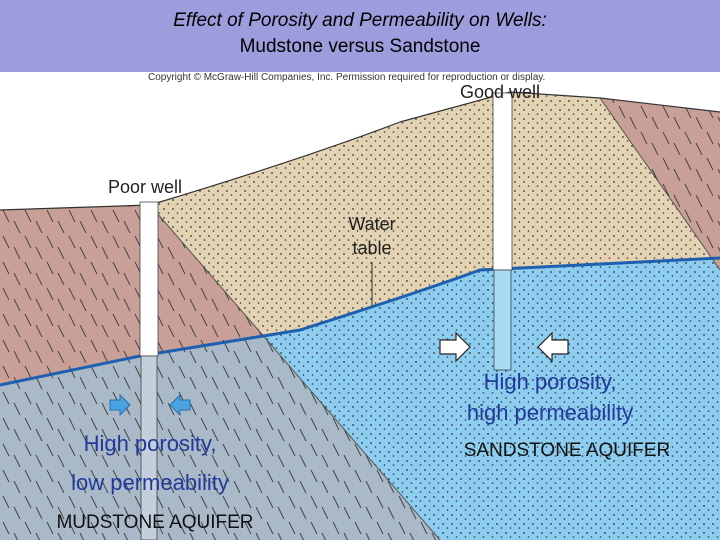  I want to click on aquifer-name: MUDSTONE AQUIFER, so click(154, 522).